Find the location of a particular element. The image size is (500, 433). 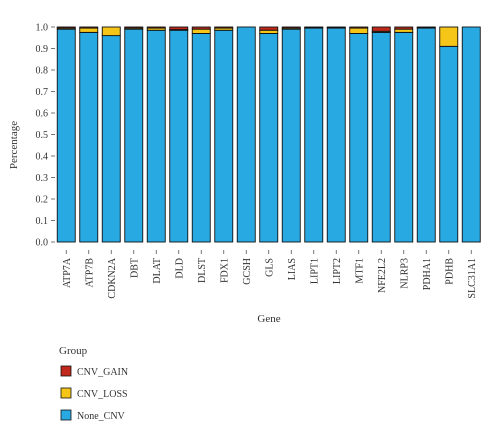

legend-swatch-None_CNV is located at coordinates (66, 415).